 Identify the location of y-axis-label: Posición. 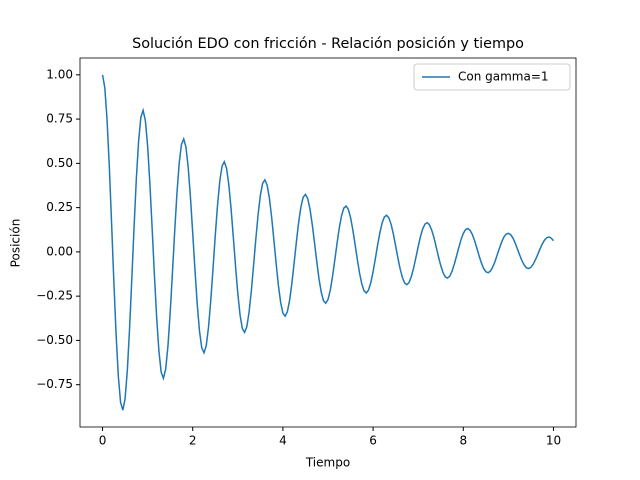
(16, 243).